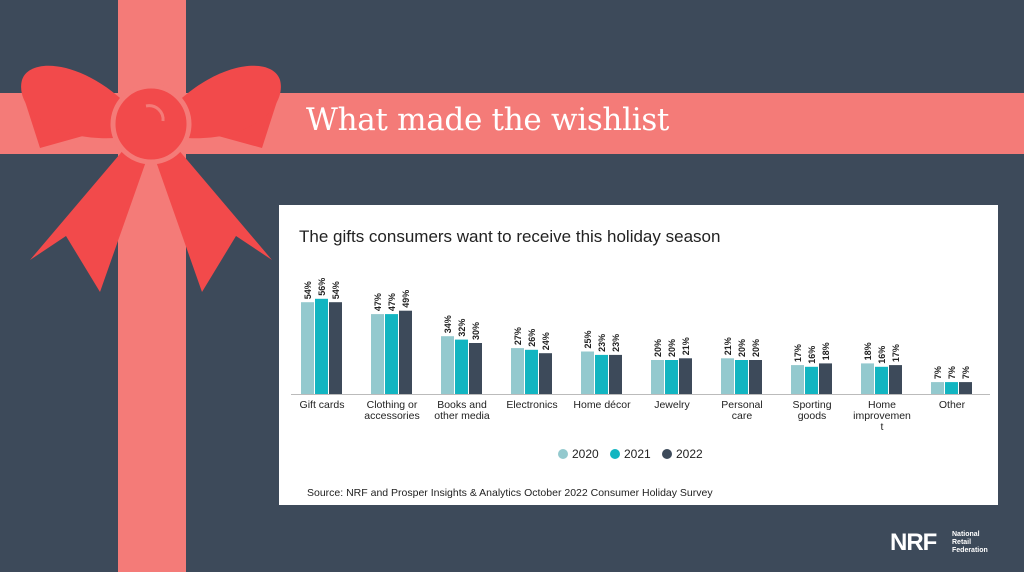 The width and height of the screenshot is (1024, 572). Describe the element at coordinates (563, 454) in the screenshot. I see `legend-marker-2020` at that location.